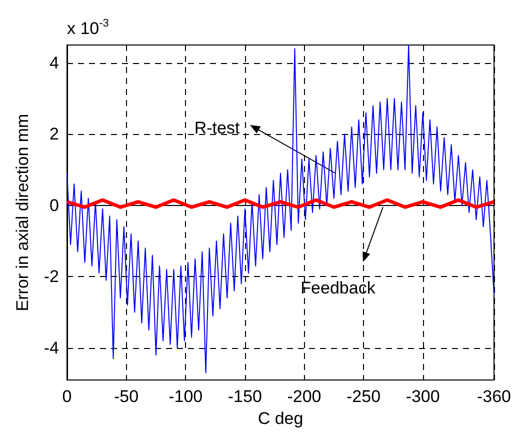 This screenshot has width=518, height=434. Describe the element at coordinates (51, 276) in the screenshot. I see `y-tick-label: -2` at that location.